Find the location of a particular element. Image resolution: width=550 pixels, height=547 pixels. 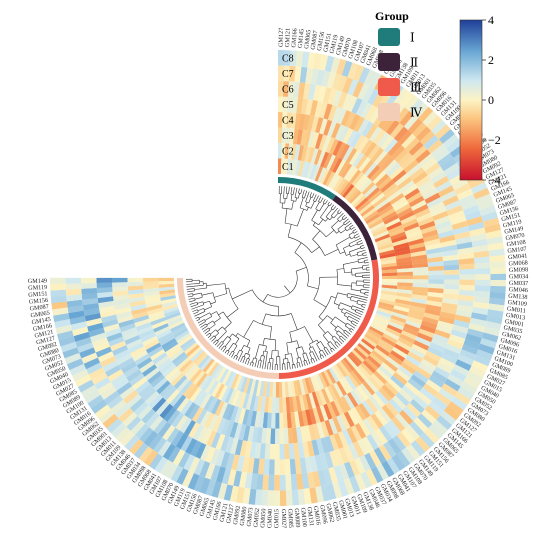

sample-label: GM131 is located at coordinates (310, 516).